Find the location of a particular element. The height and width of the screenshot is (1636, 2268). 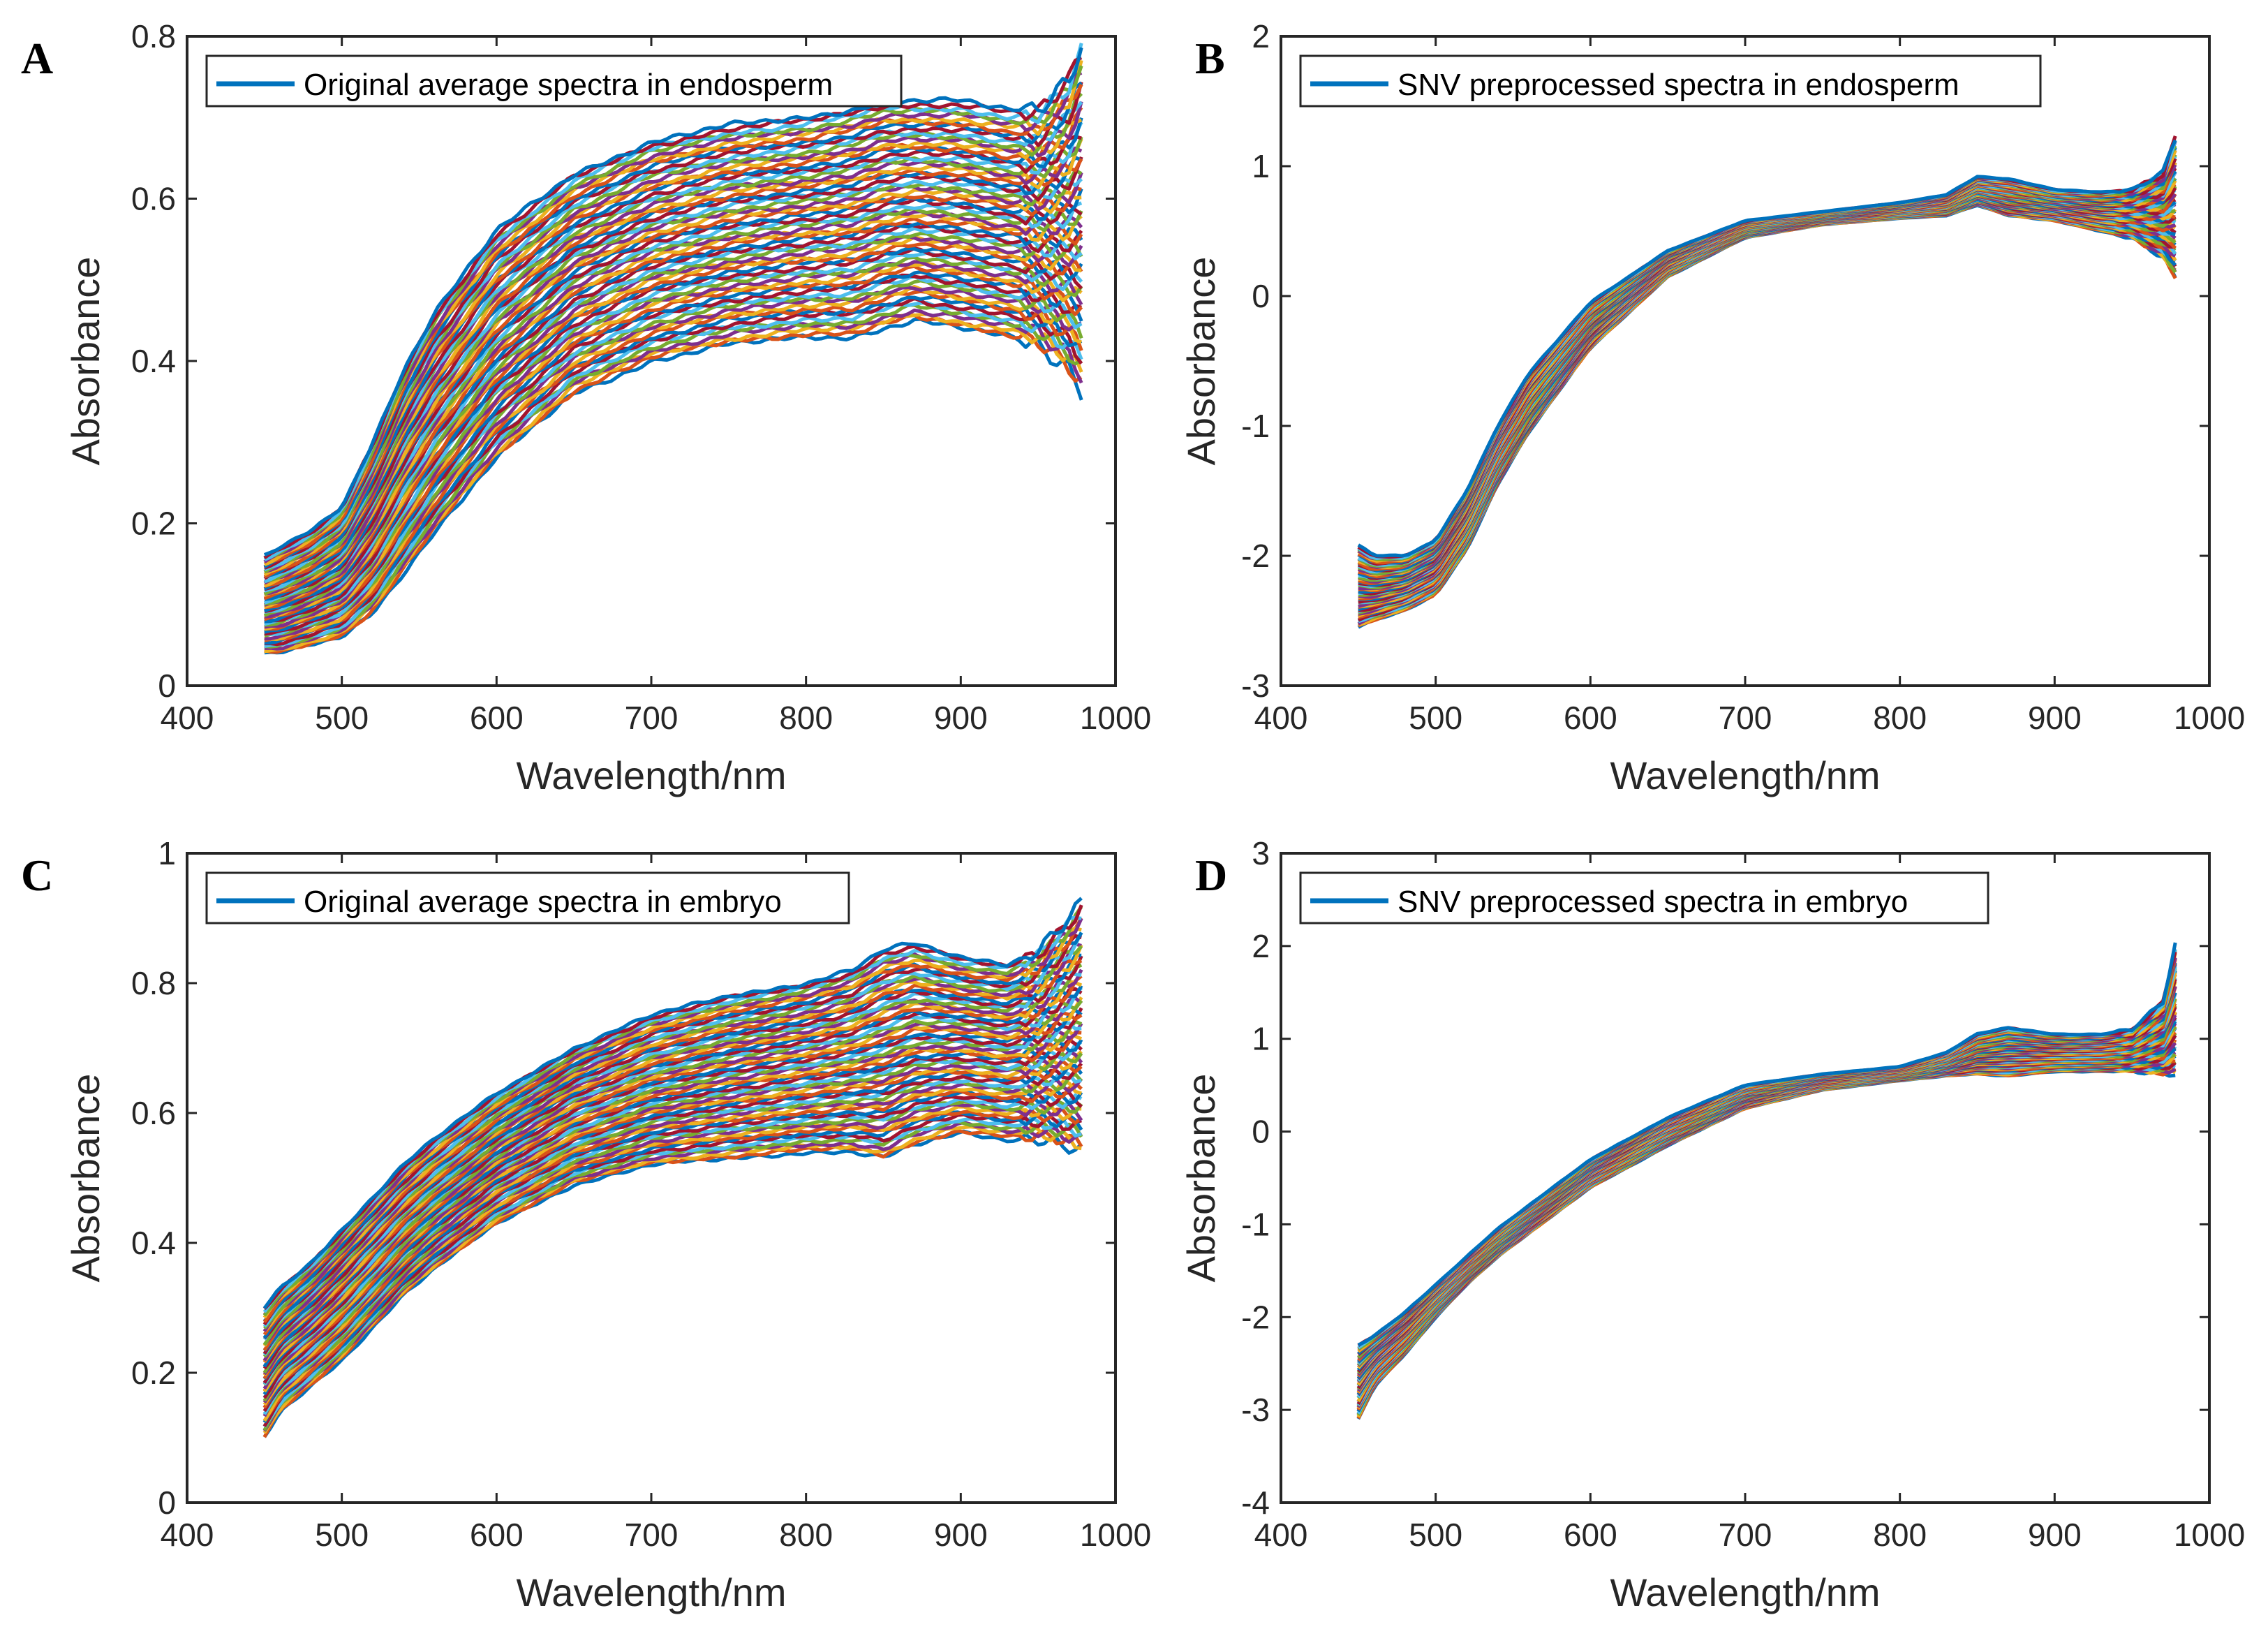

x-tick-label-b: 500 is located at coordinates (1435, 718).